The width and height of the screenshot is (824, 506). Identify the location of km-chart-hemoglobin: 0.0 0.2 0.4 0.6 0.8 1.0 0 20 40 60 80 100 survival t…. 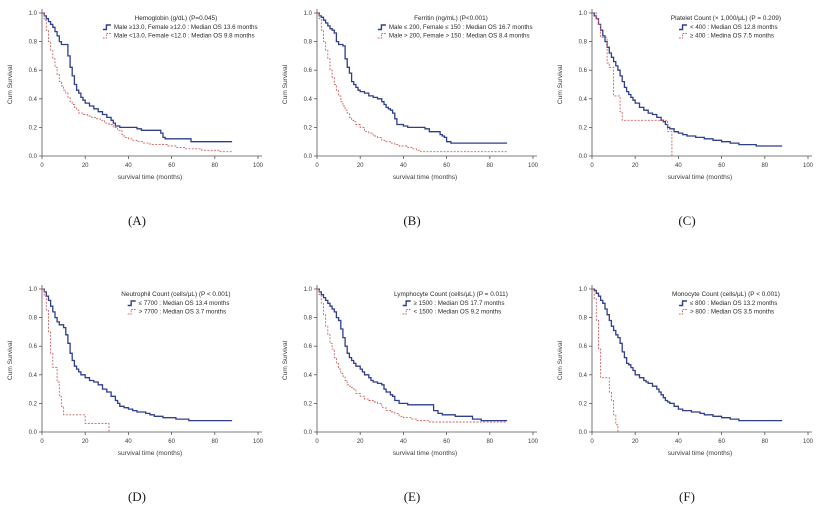
(135, 95).